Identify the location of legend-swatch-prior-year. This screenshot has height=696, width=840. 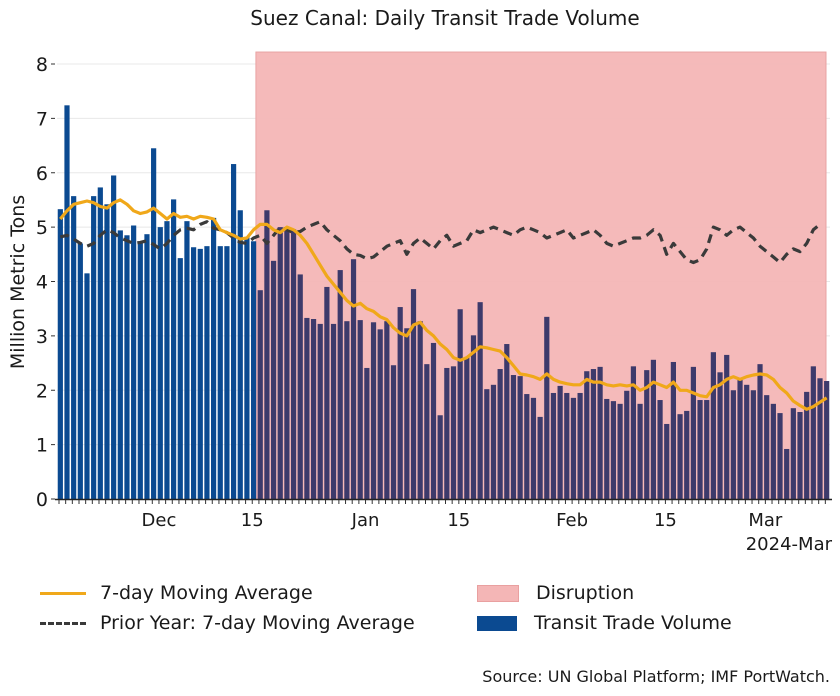
(63, 623).